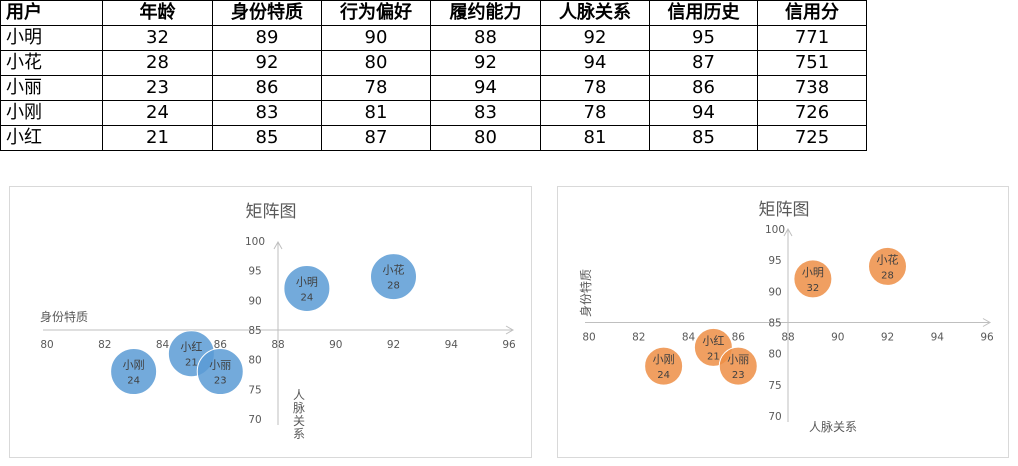 Image resolution: width=1018 pixels, height=466 pixels. I want to click on y-tick-label: 85, so click(774, 324).